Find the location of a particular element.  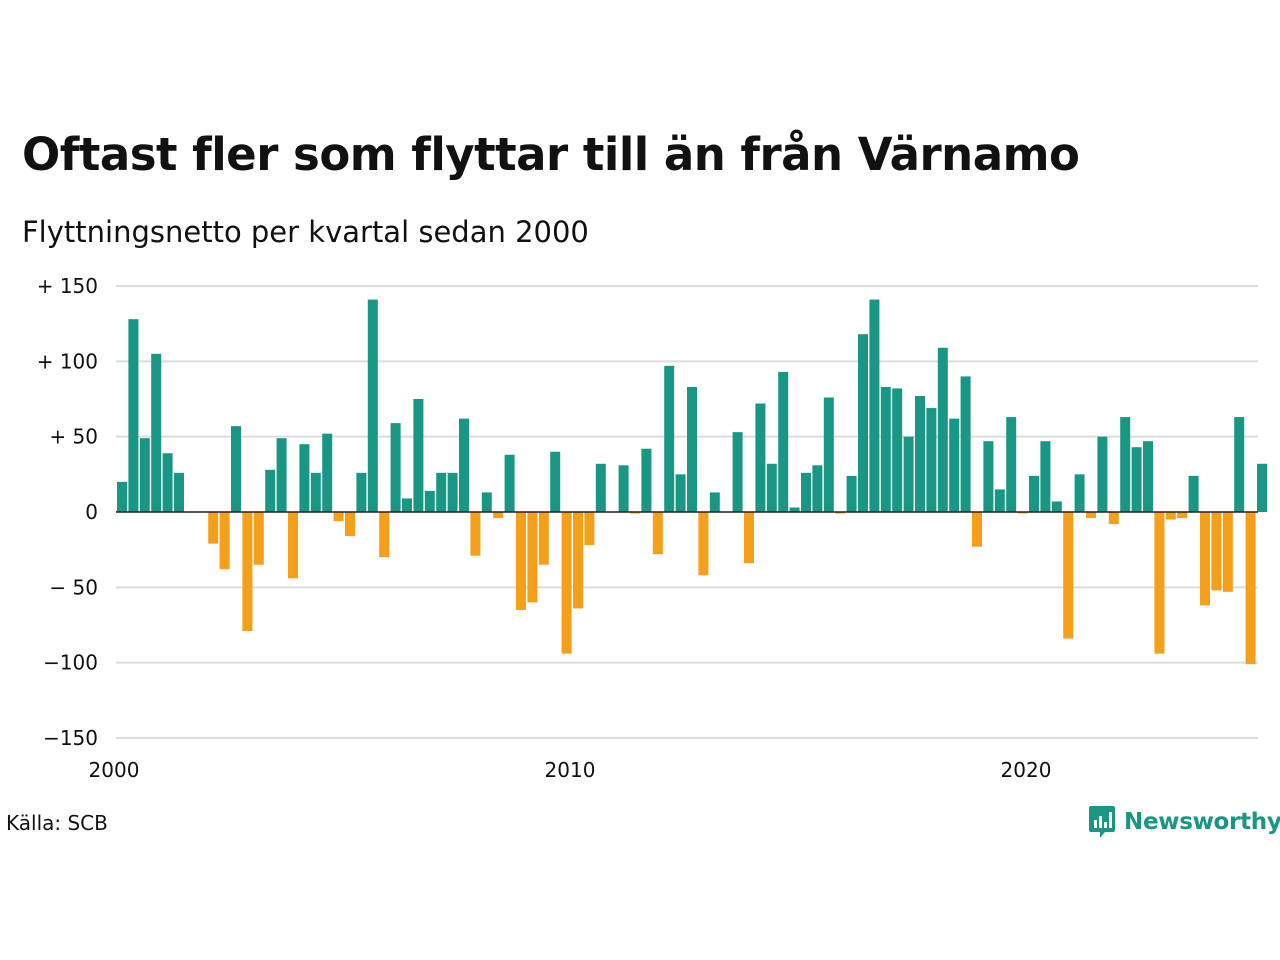

chart-subtitle: Flyttningsnetto per kvartal sedan 2000 is located at coordinates (305, 232).